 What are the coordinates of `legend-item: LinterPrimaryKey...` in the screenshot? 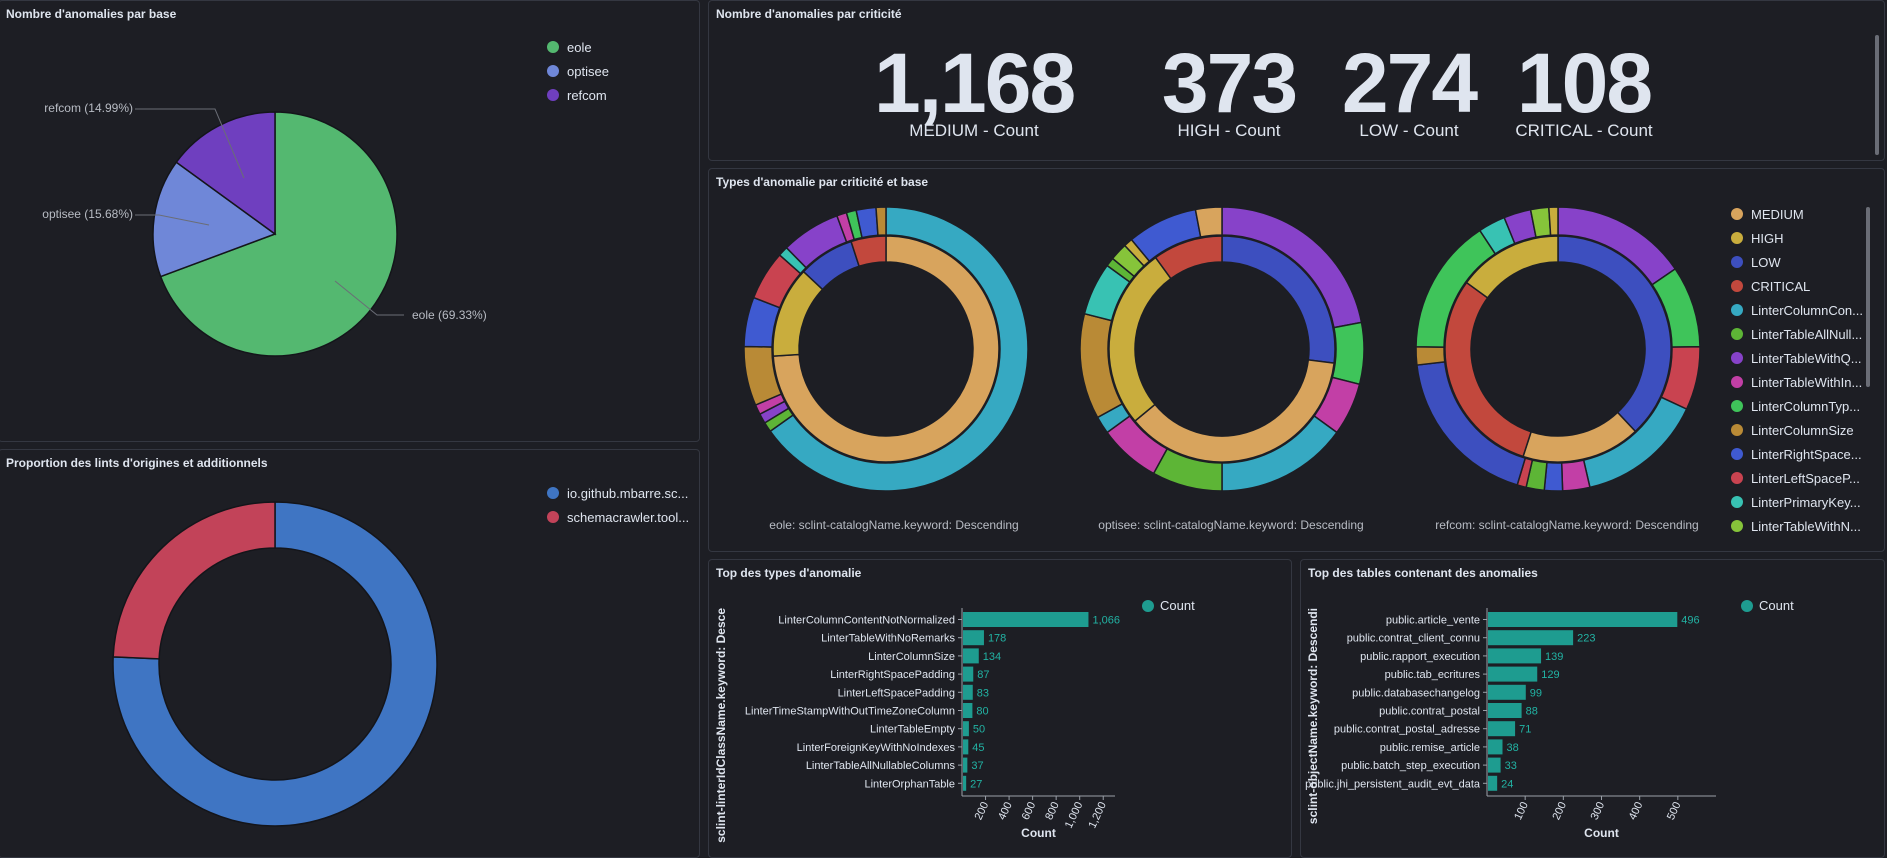 It's located at (1797, 502).